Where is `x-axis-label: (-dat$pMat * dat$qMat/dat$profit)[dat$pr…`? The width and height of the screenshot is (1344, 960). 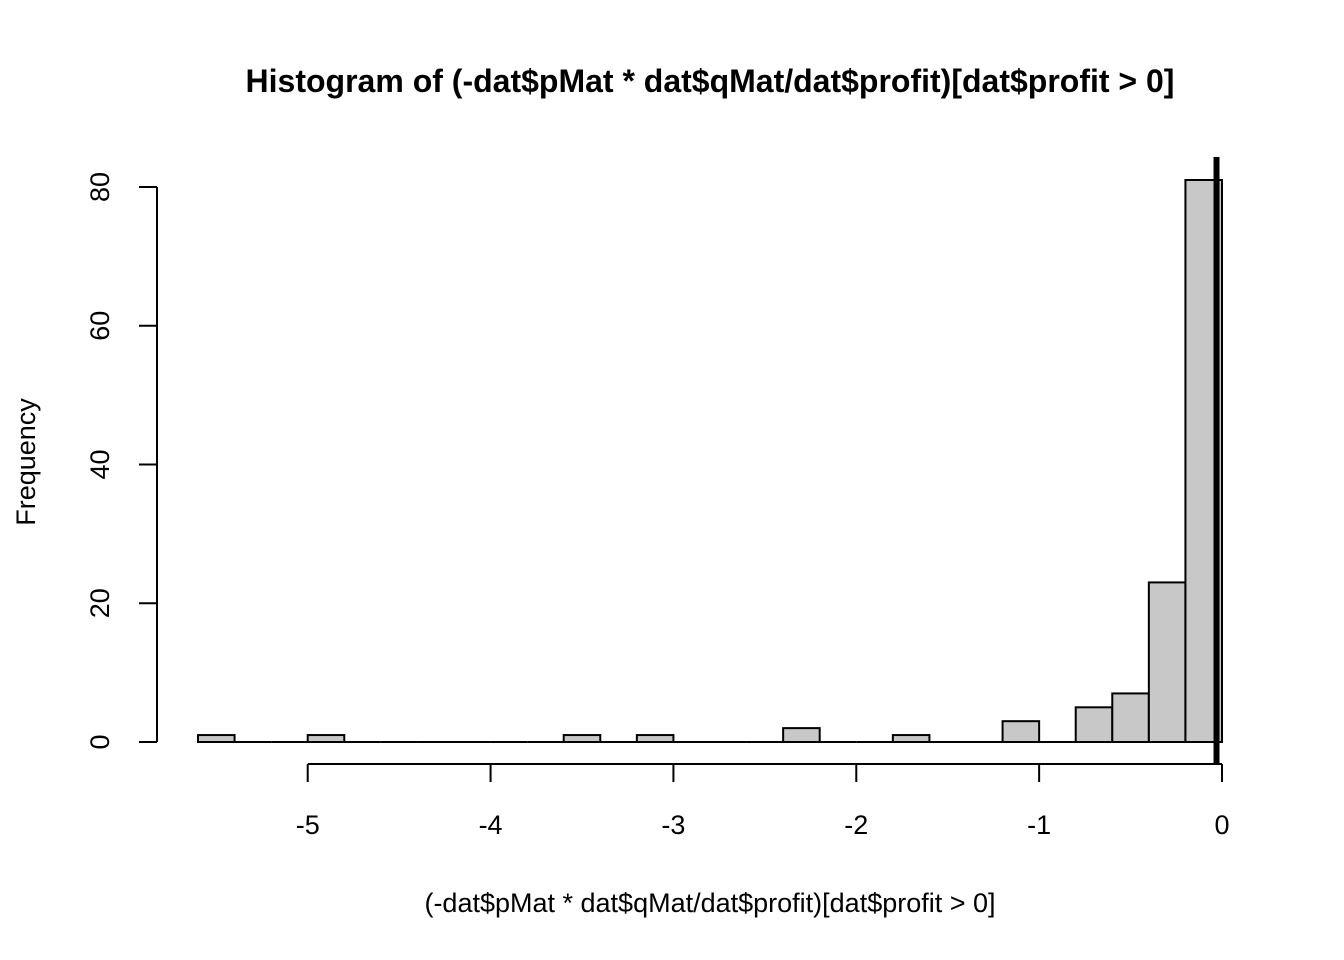 x-axis-label: (-dat$pMat * dat$qMat/dat$profit)[dat$pr… is located at coordinates (709, 903).